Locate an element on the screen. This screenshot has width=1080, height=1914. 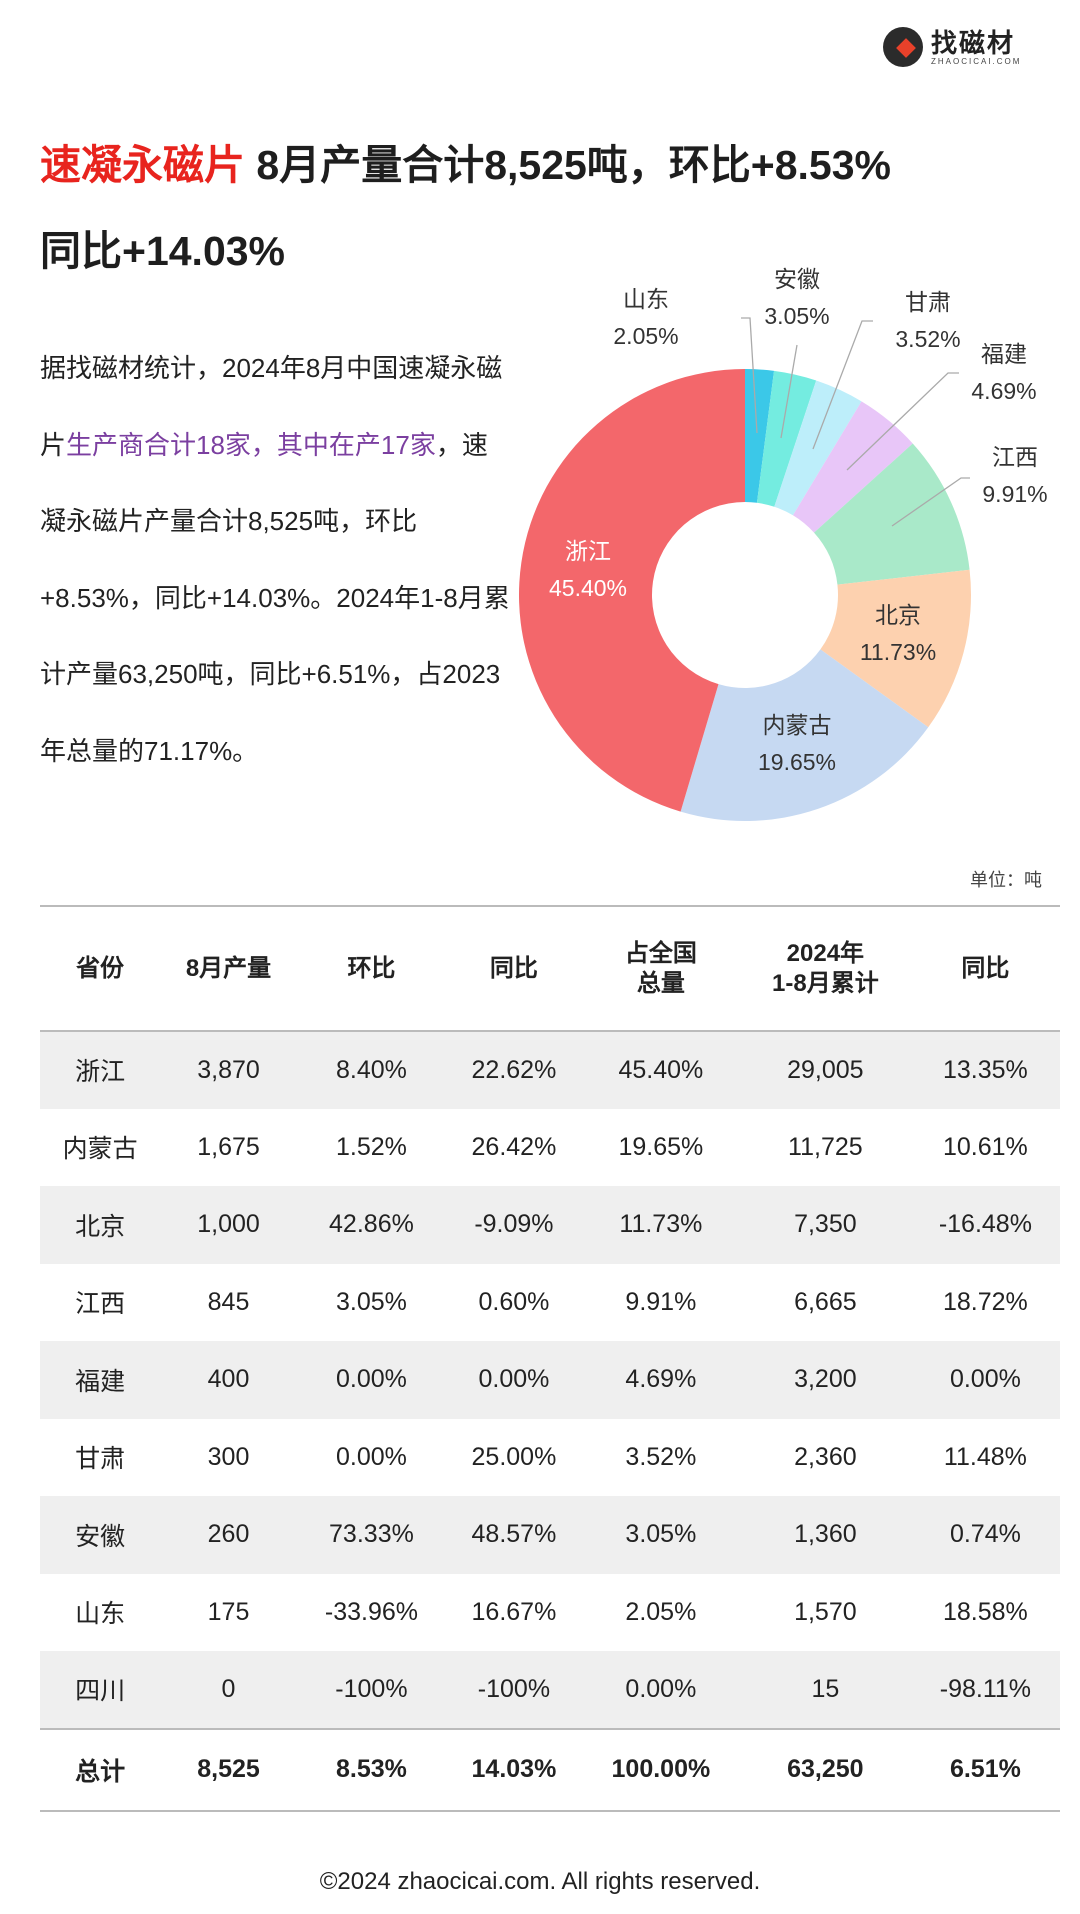
table-cell: 18.72% is located at coordinates (985, 1301).